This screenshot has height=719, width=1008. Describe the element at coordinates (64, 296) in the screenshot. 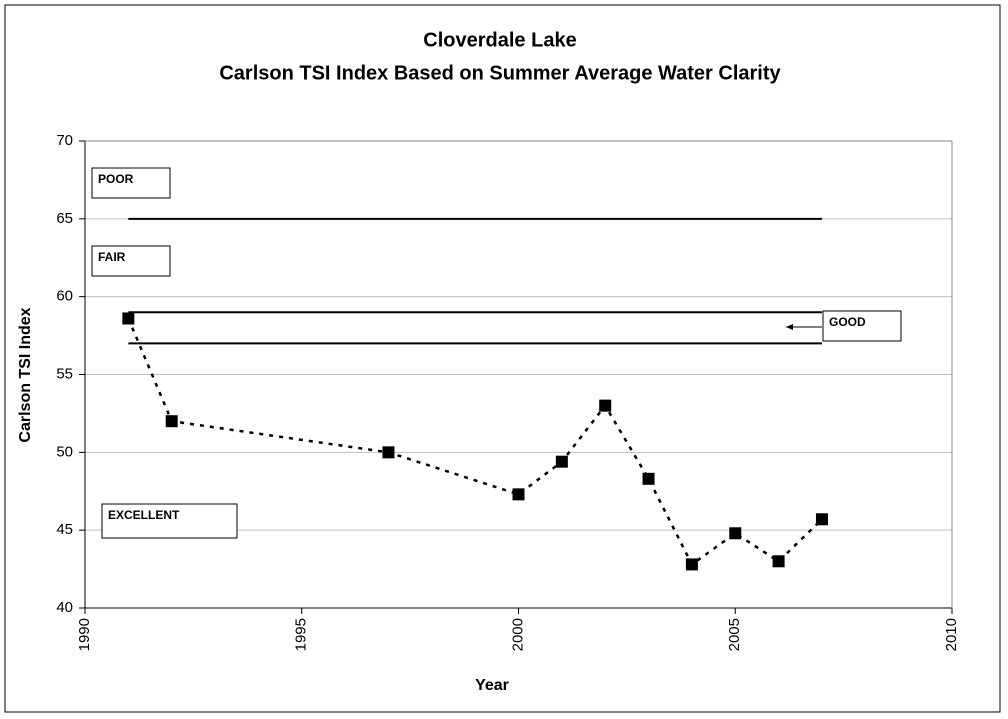

I see `y-tick-label: 60` at that location.